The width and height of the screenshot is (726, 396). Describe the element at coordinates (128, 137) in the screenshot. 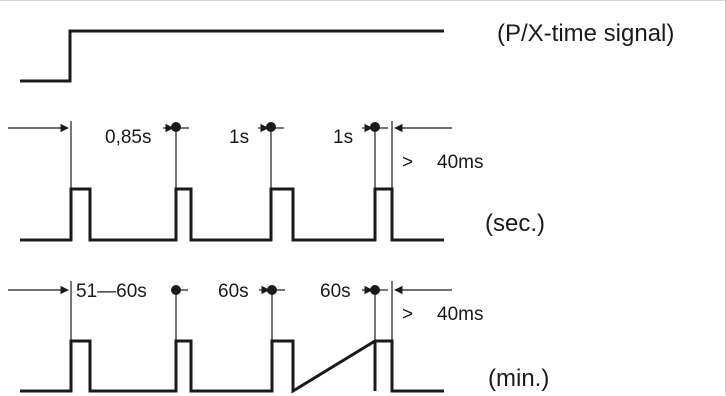

I see `sec-interval-1: 0,85s` at that location.